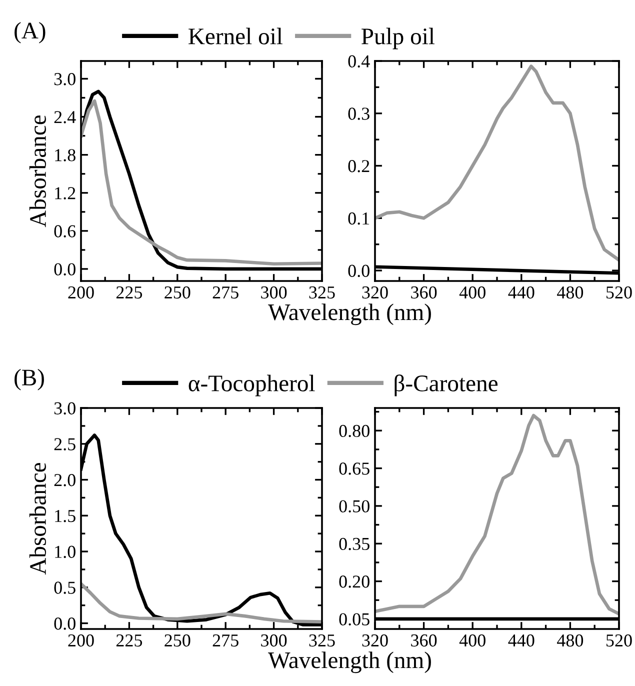  What do you see at coordinates (65, 117) in the screenshot?
I see `y-tick-label: 2.4` at bounding box center [65, 117].